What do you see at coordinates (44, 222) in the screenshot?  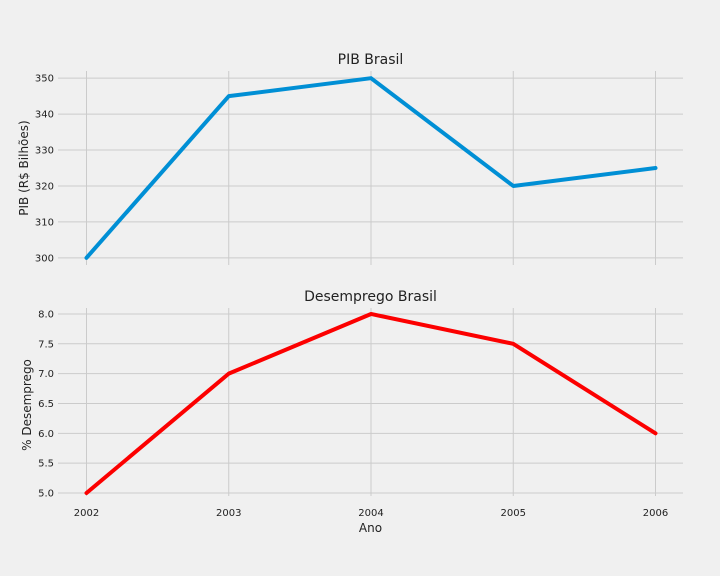 I see `pib-y-tick-label: 310` at bounding box center [44, 222].